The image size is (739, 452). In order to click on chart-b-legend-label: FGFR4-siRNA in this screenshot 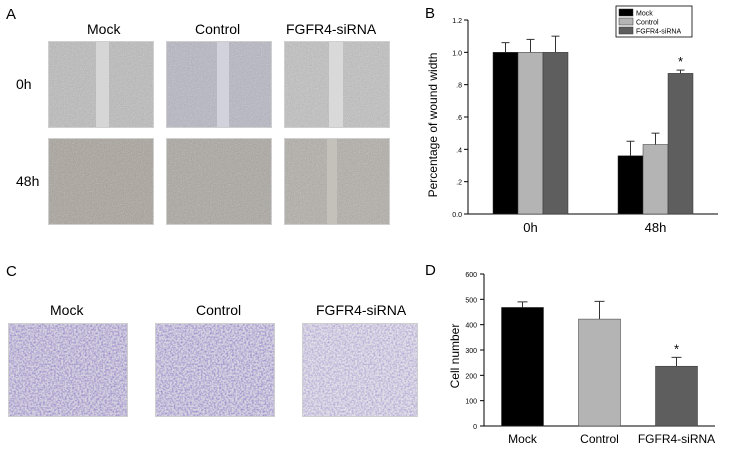, I will do `click(658, 32)`.